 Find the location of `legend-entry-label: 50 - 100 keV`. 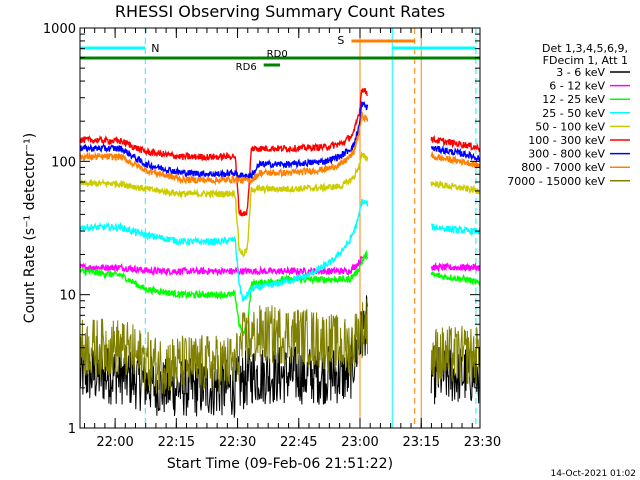

legend-entry-label: 50 - 100 keV is located at coordinates (570, 126).